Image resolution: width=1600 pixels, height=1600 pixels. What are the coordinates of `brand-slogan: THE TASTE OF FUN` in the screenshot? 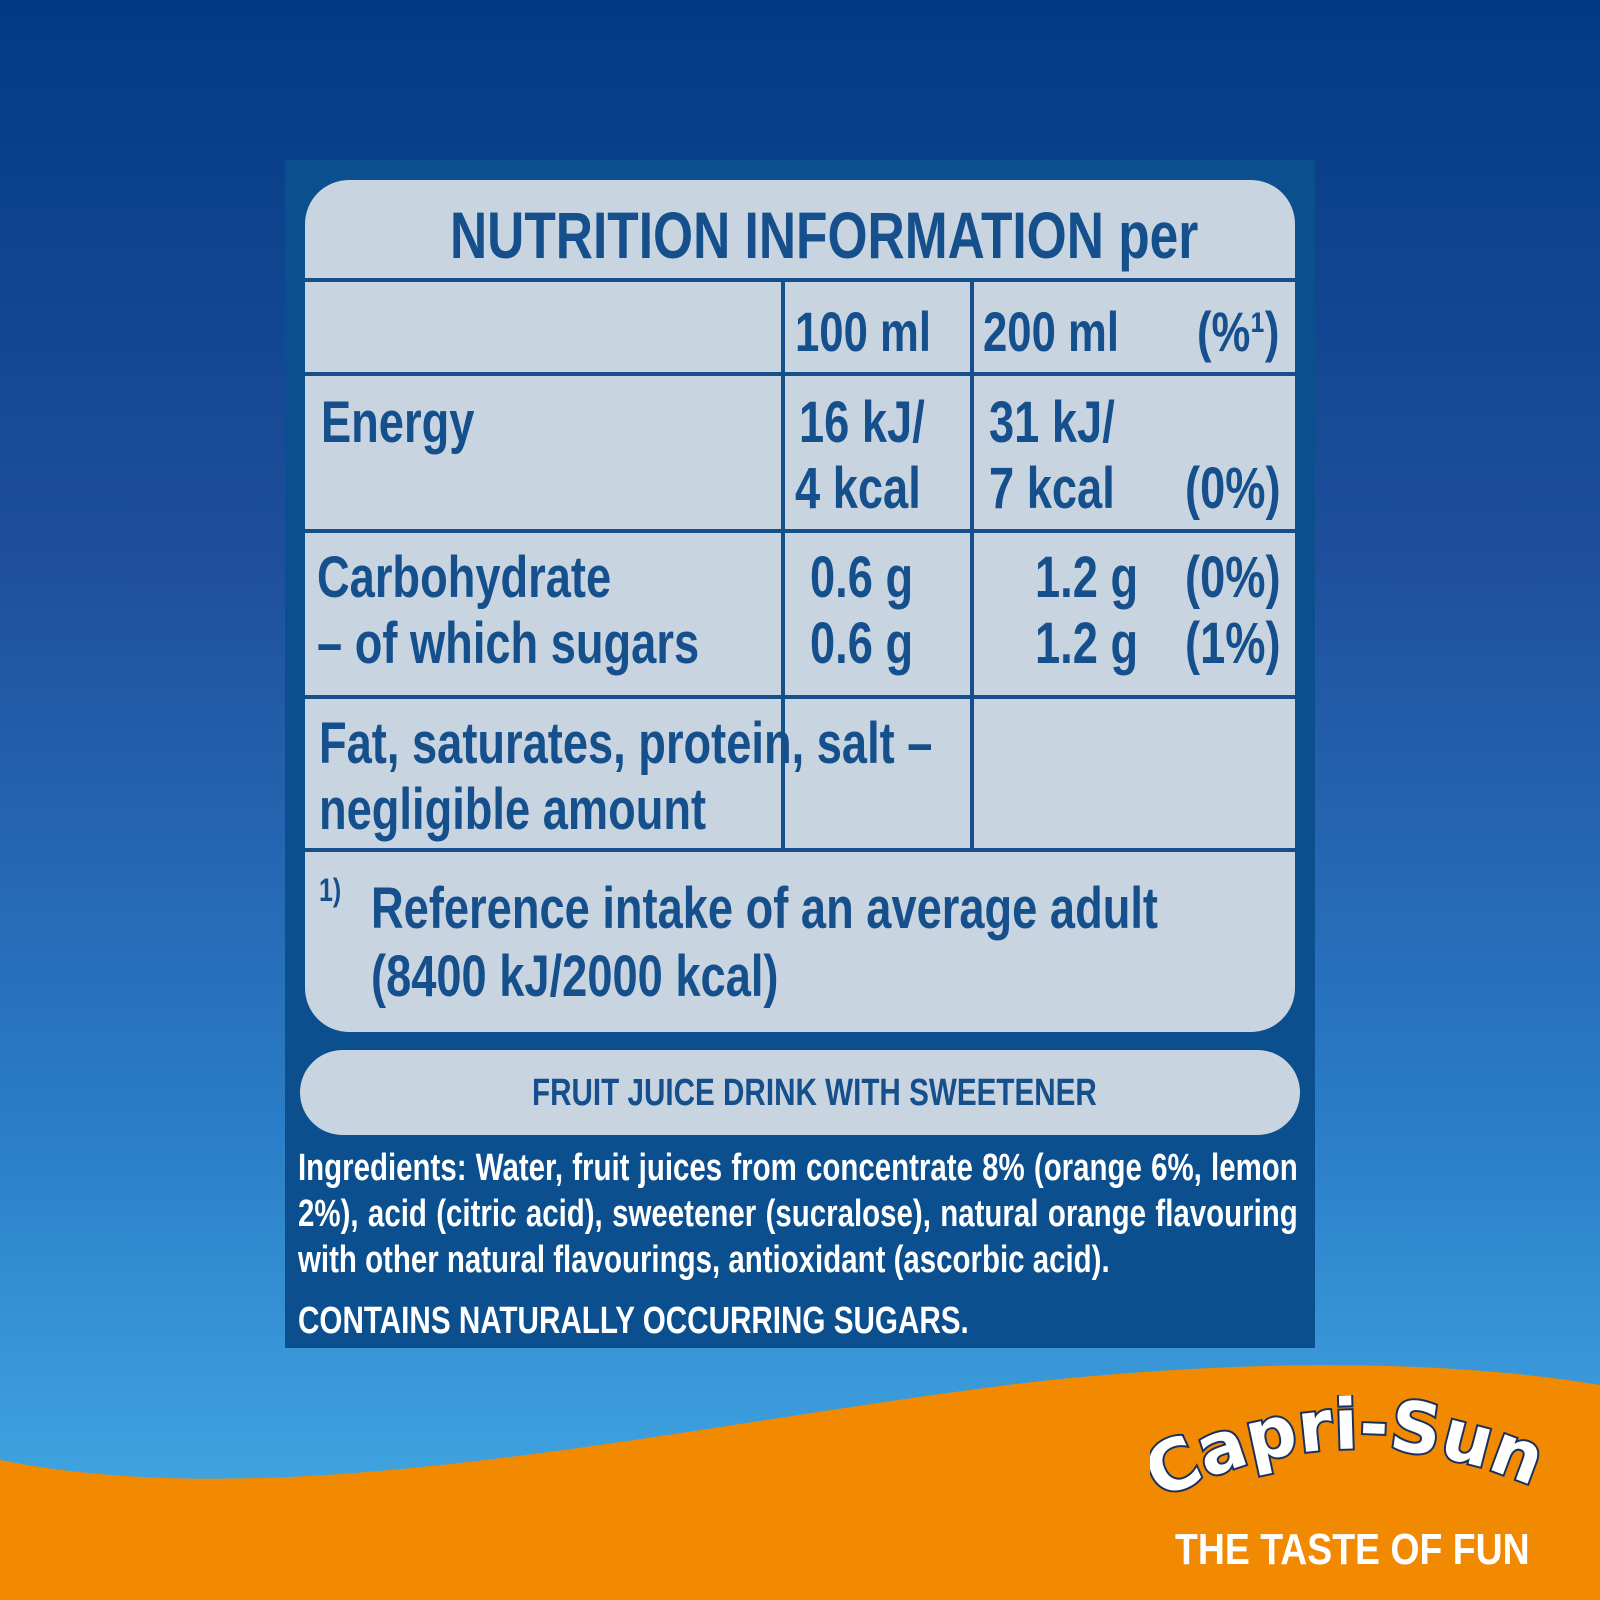 It's located at (1352, 1549).